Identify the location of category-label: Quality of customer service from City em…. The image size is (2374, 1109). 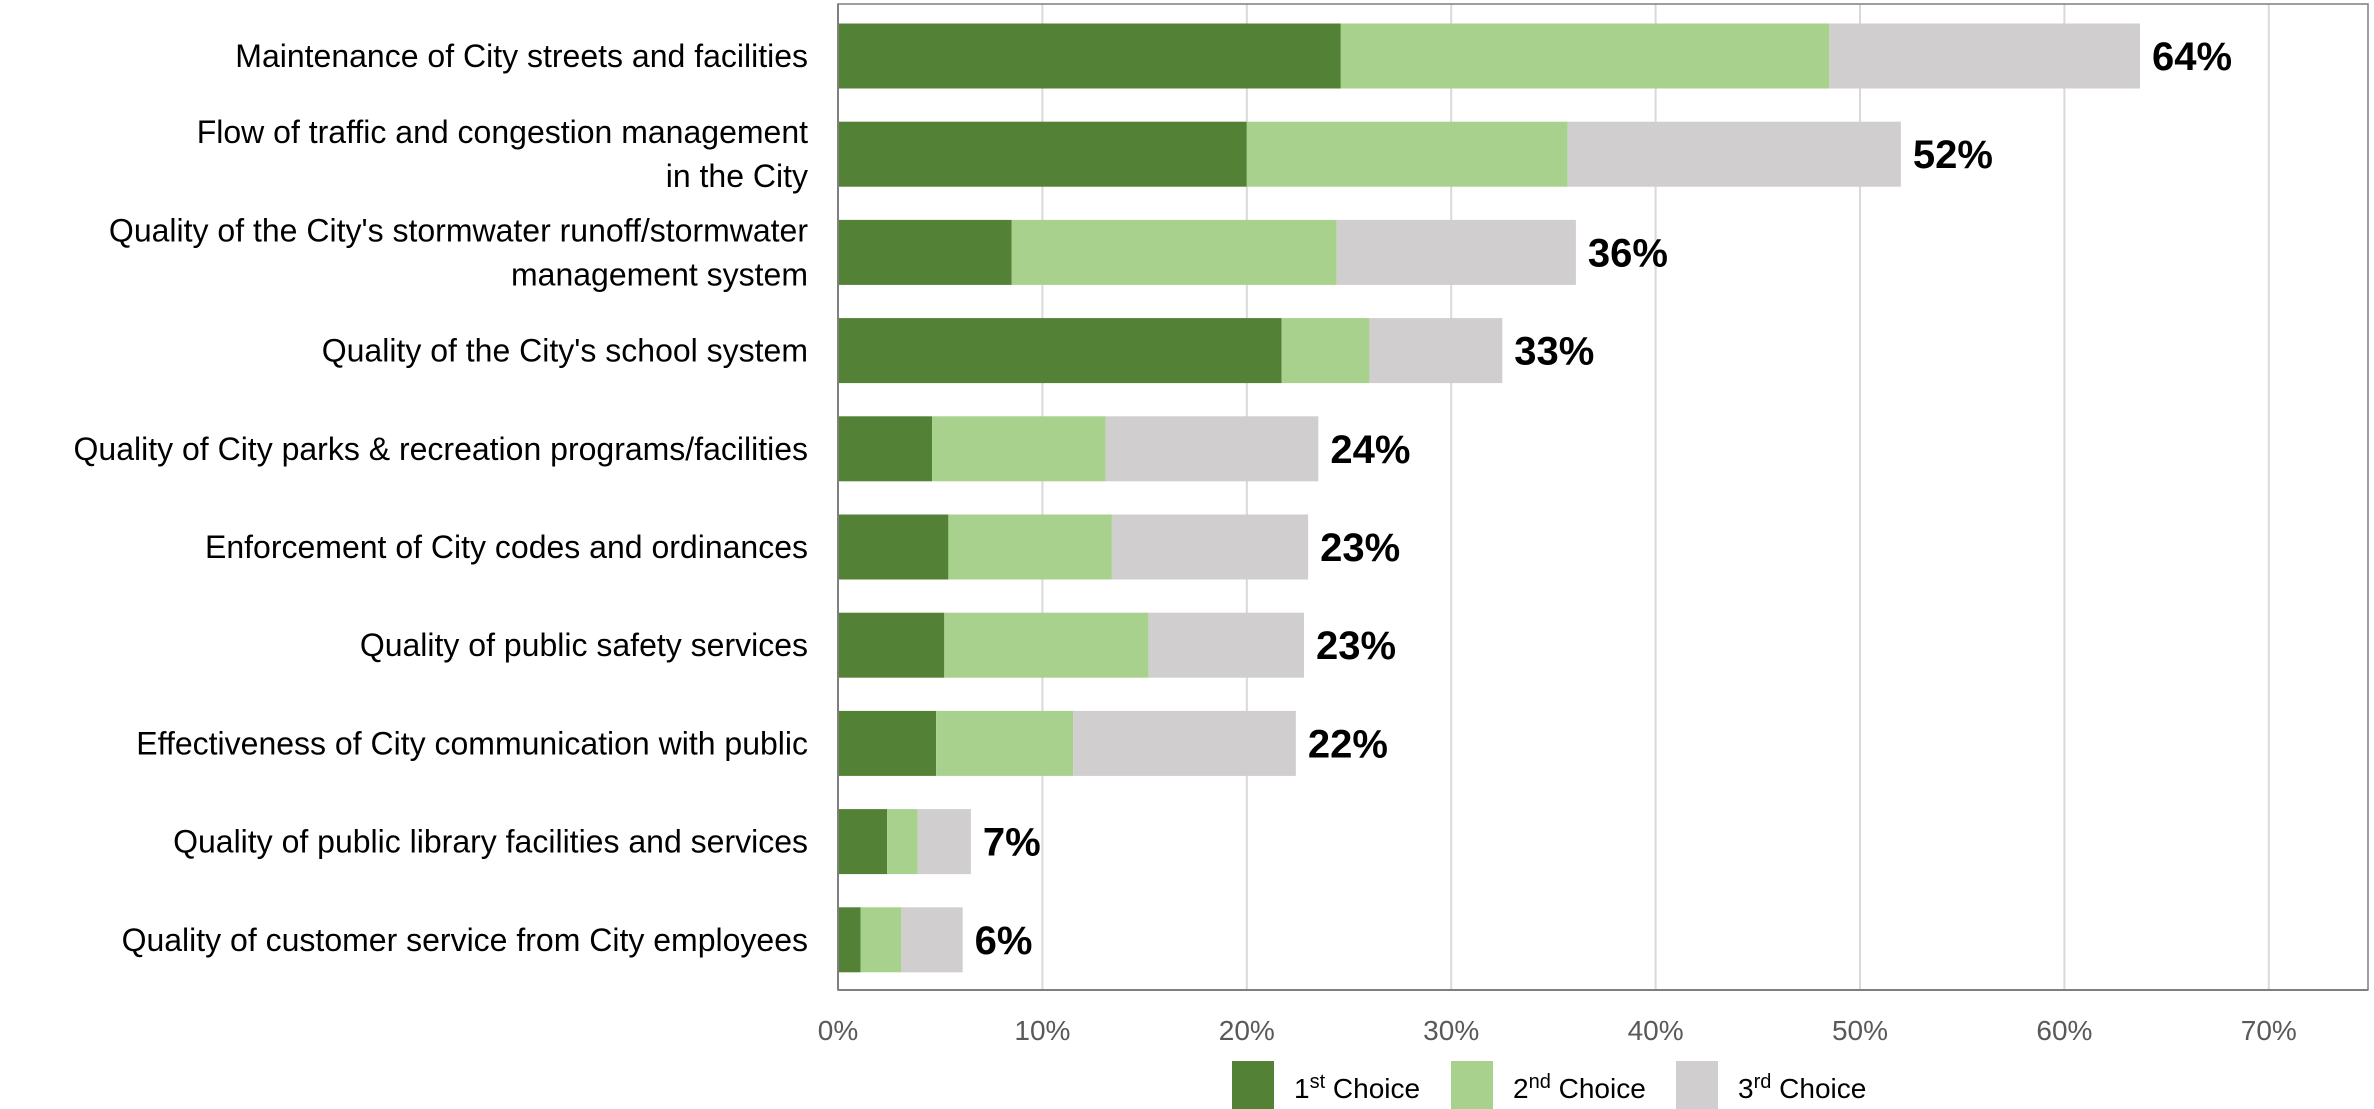
(465, 940).